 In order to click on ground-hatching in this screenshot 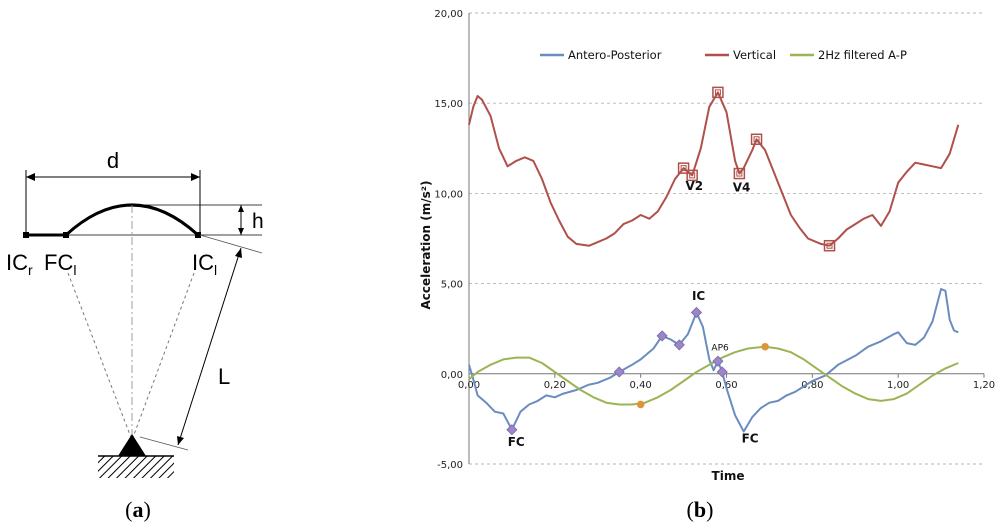, I will do `click(136, 467)`.